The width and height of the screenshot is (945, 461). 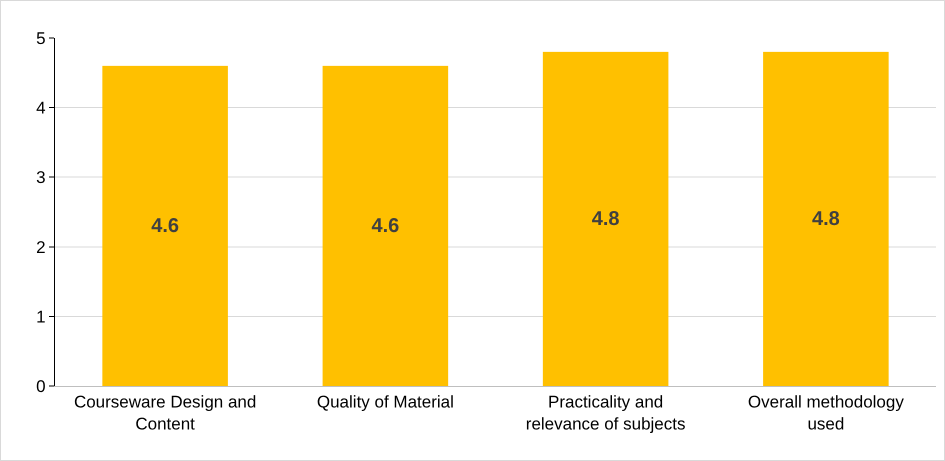 I want to click on y-tick-label: 2, so click(x=41, y=247).